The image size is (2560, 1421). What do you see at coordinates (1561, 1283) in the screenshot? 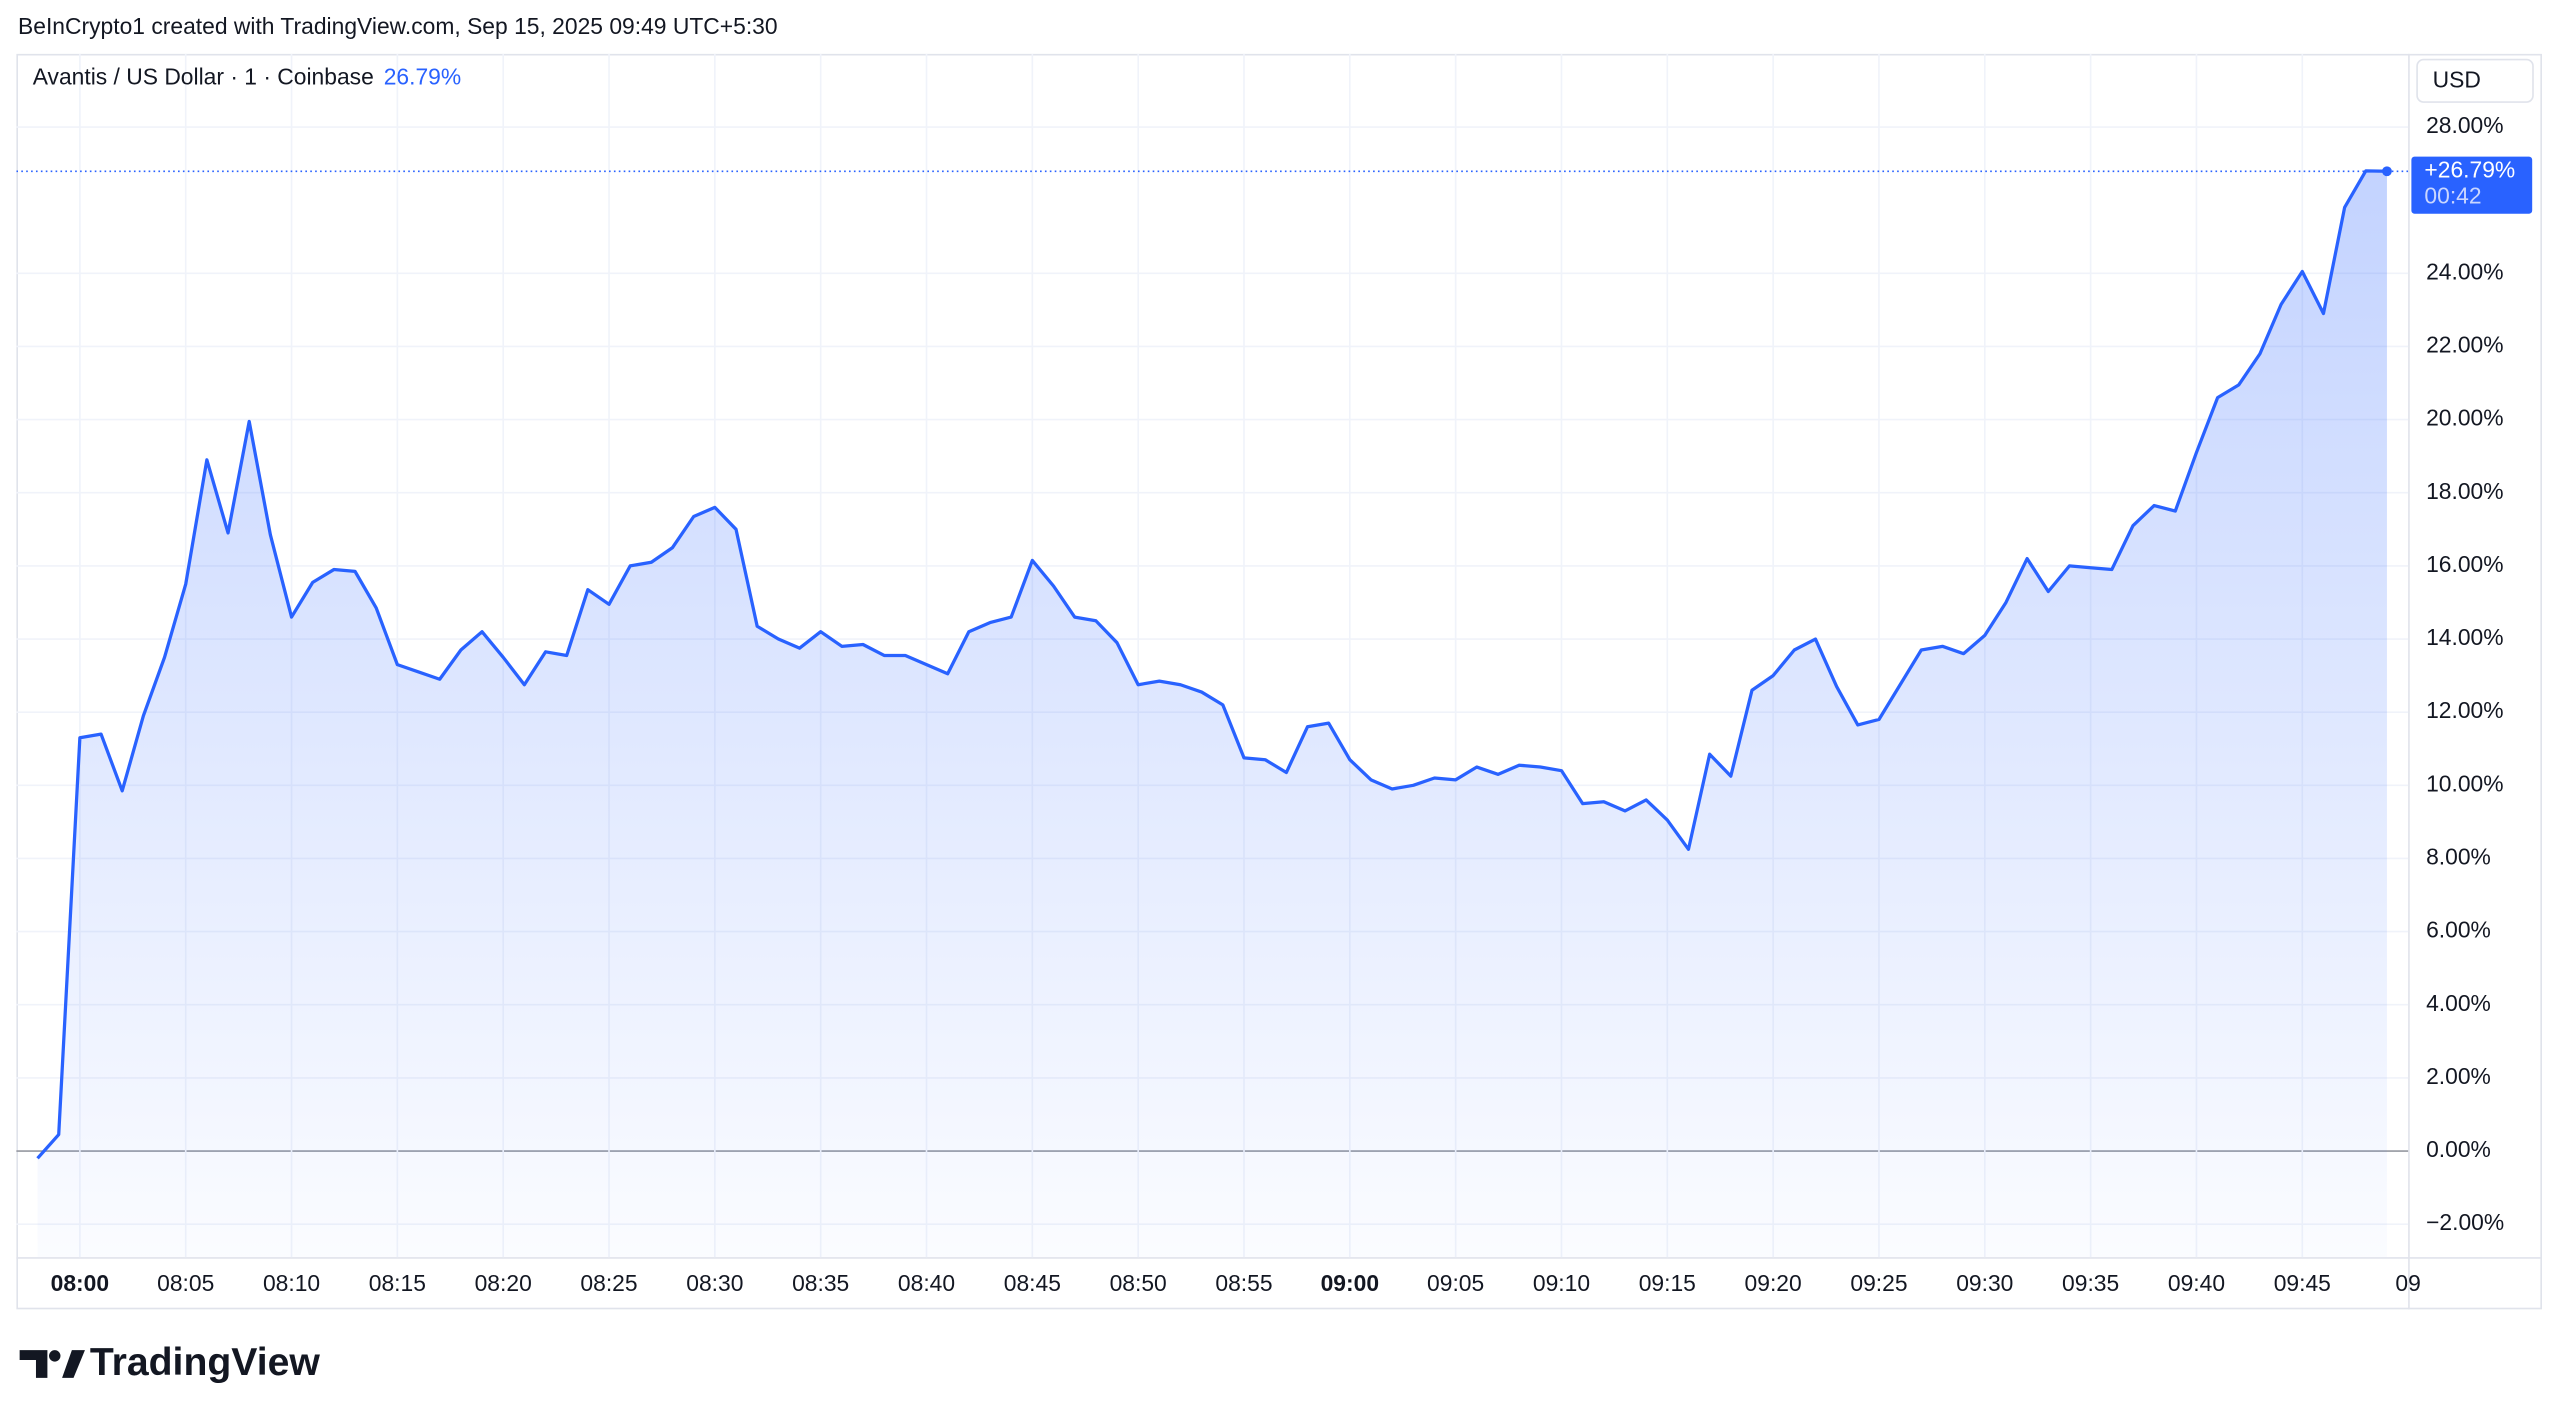
I see `x-tick-label: 09:10` at bounding box center [1561, 1283].